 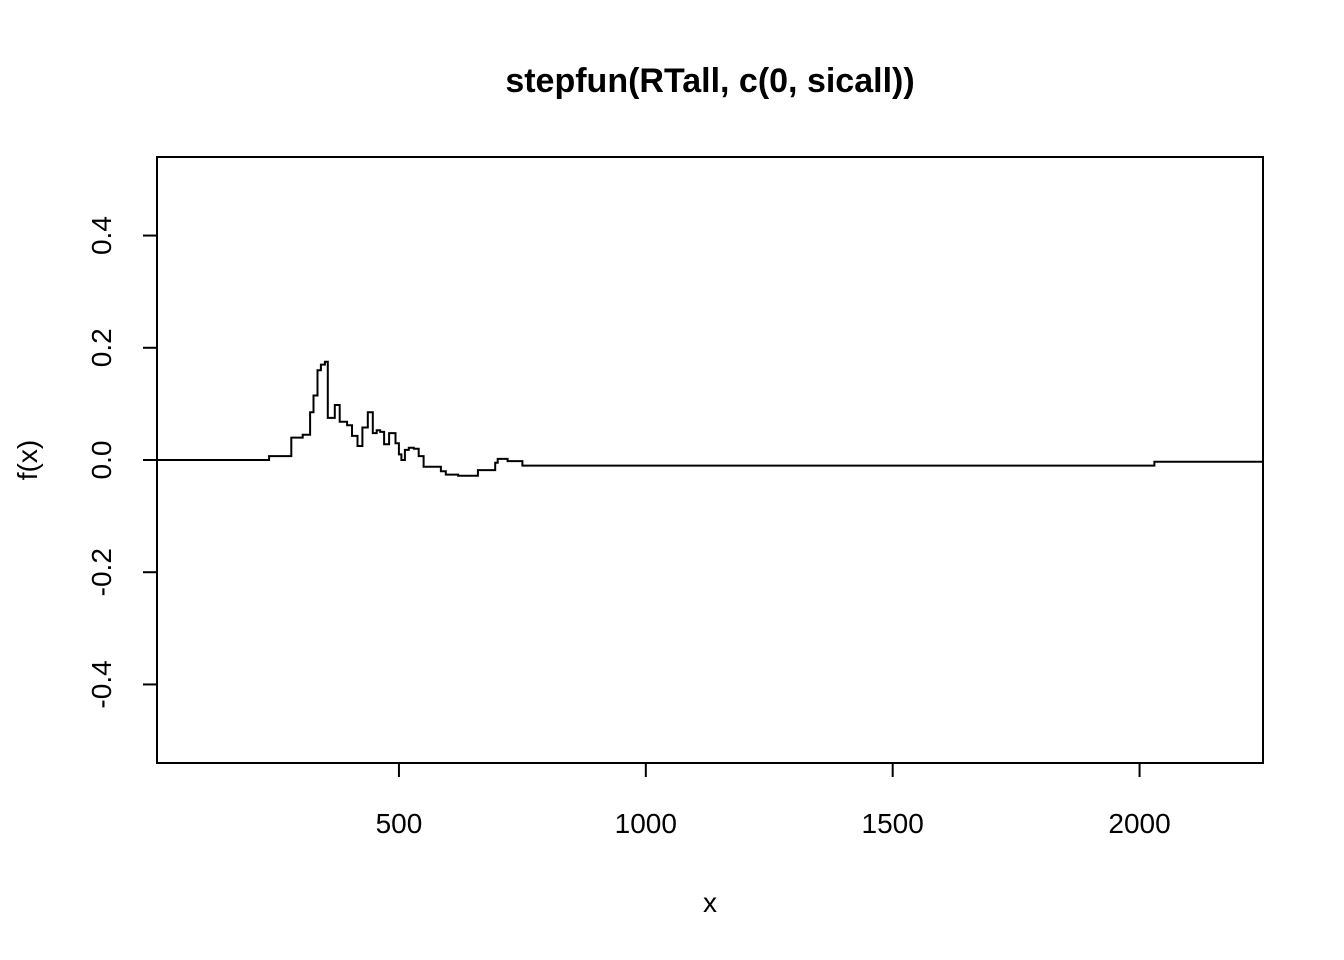 What do you see at coordinates (121, 462) in the screenshot?
I see `y-axis: -0.4 -0.2 0.0 0.2 0.4` at bounding box center [121, 462].